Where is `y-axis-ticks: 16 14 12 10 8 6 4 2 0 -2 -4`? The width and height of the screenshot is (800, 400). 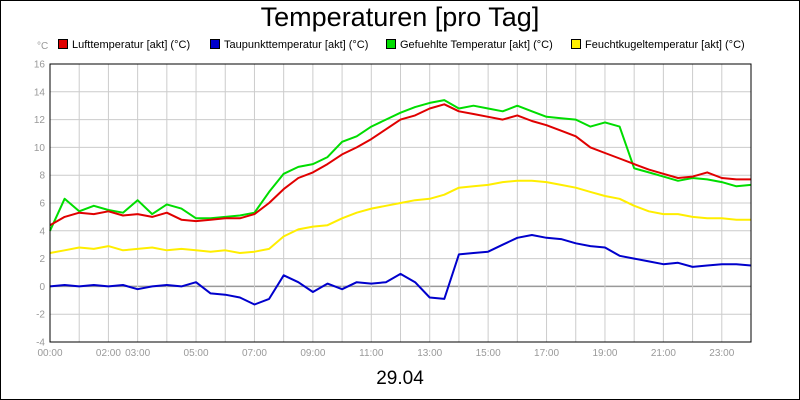
y-axis-ticks: 16 14 12 10 8 6 4 2 0 -2 -4 is located at coordinates (40, 204).